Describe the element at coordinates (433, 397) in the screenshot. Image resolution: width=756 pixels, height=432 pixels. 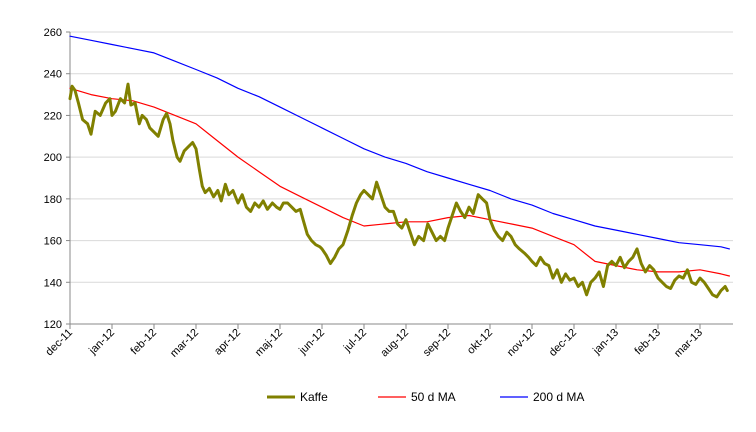
I see `legend-label: 50 d MA` at that location.